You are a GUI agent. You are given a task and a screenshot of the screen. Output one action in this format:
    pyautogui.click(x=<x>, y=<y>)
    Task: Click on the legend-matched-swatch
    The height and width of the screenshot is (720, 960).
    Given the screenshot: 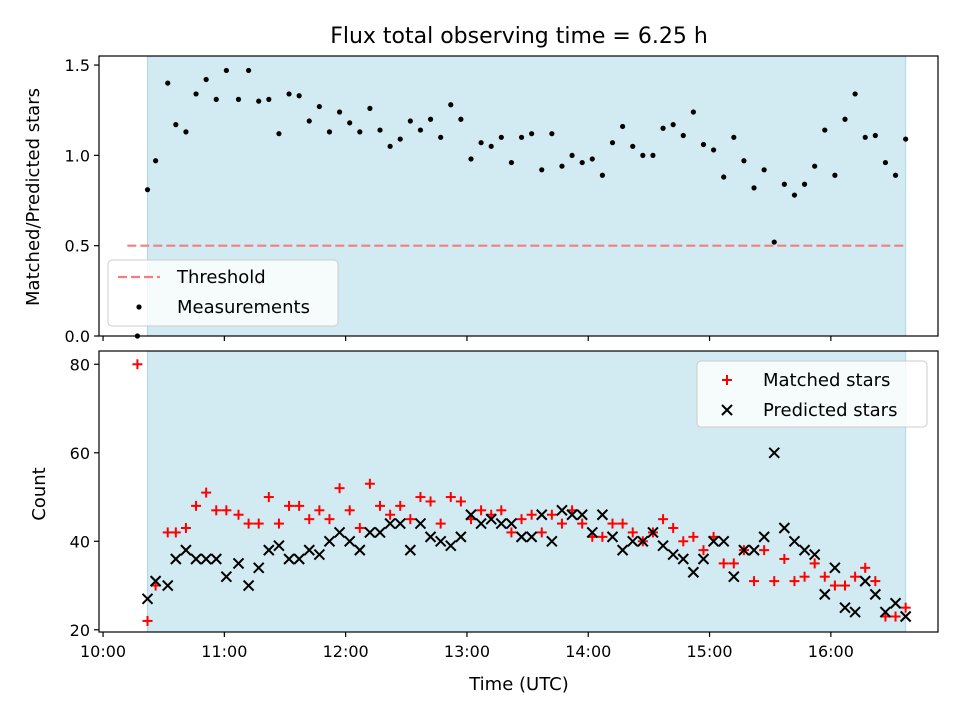 What is the action you would take?
    pyautogui.click(x=727, y=380)
    